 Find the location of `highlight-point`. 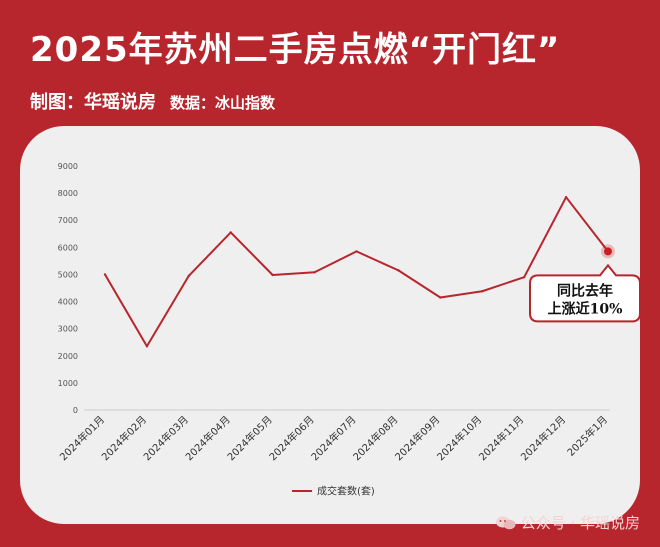

highlight-point is located at coordinates (608, 251).